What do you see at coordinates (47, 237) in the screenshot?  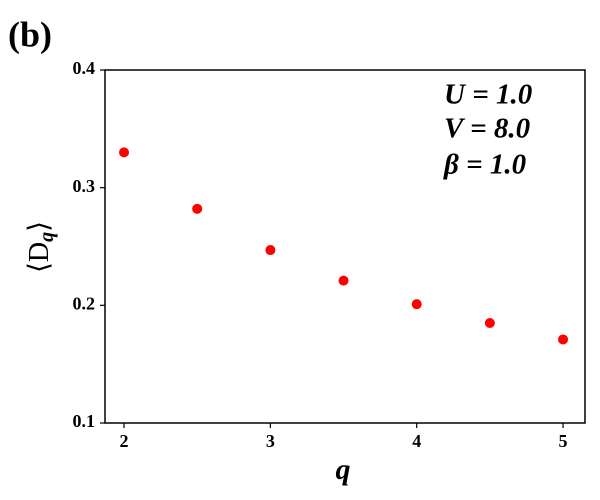 I see `y-label-subscript: q` at bounding box center [47, 237].